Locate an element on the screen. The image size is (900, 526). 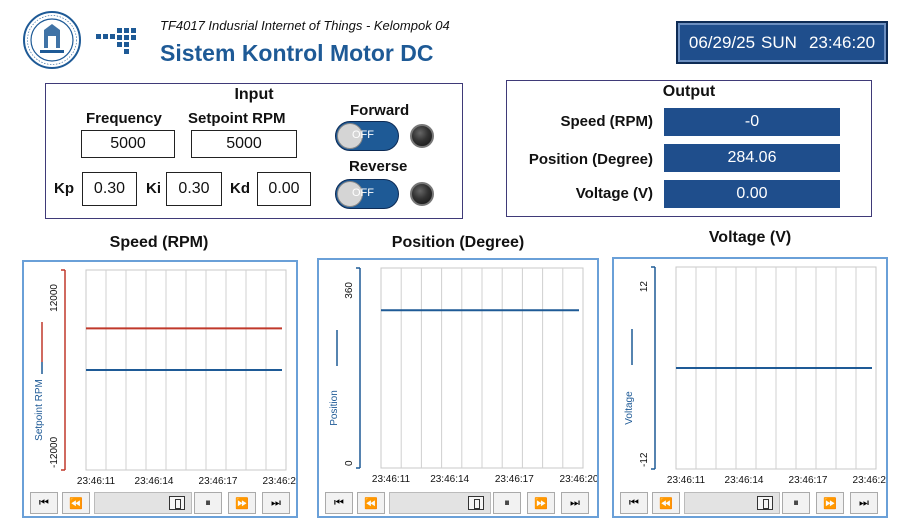
position-output-value: 284.06 is located at coordinates (752, 158).